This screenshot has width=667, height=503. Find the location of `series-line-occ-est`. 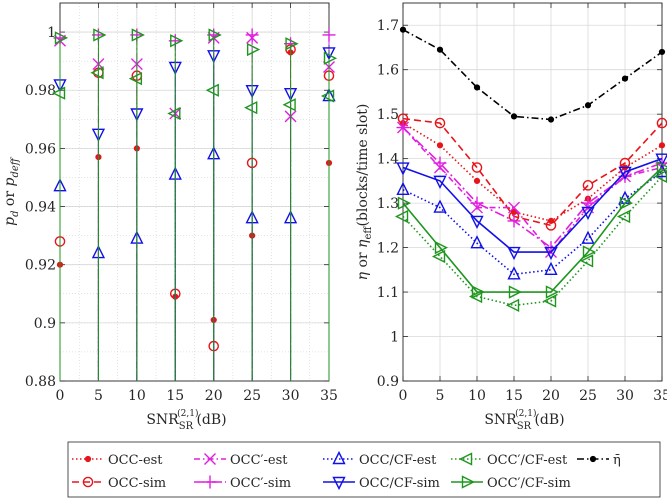

series-line-occ-est is located at coordinates (532, 172).